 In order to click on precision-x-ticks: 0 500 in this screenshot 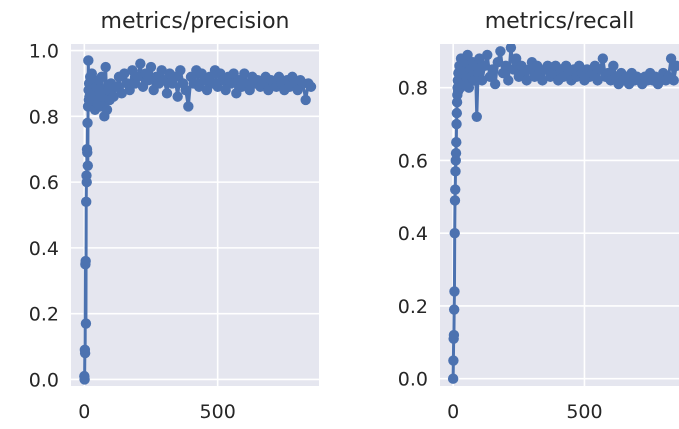, I will do `click(157, 412)`.